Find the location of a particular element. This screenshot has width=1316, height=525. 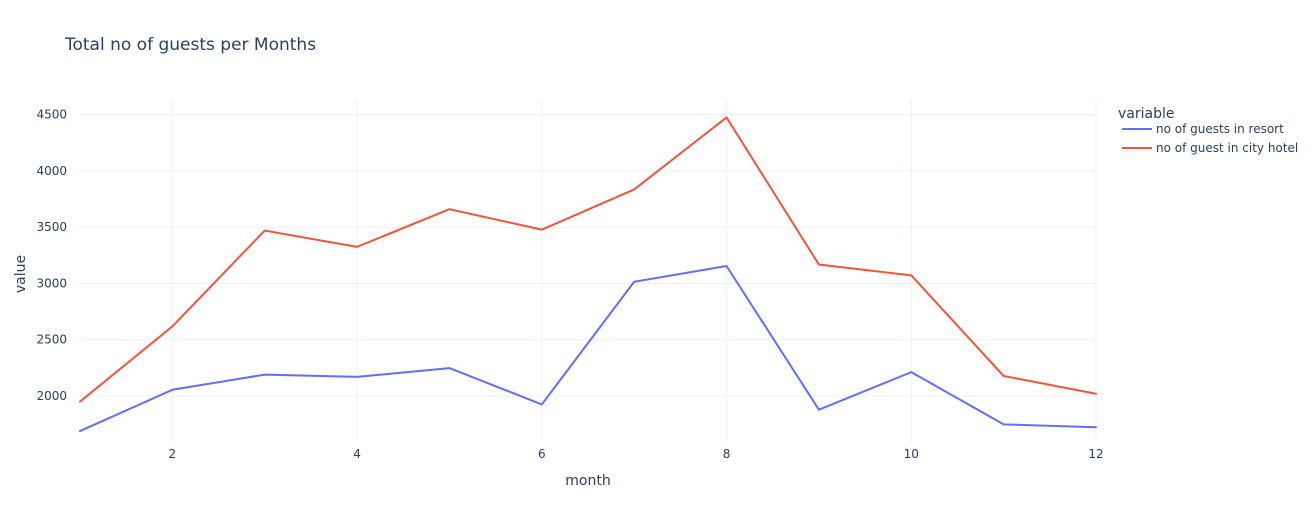

legend-label-2: no of guest in city hotel is located at coordinates (1227, 148).